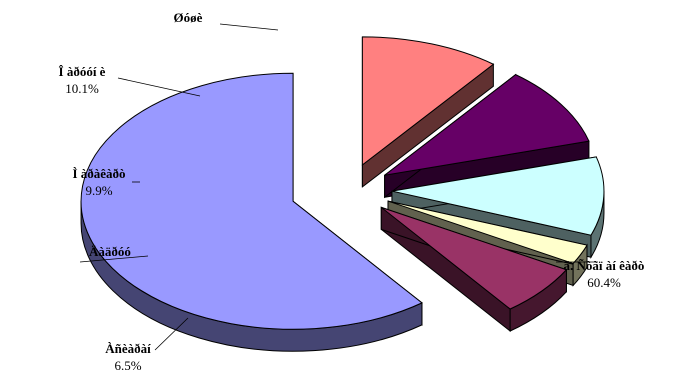  What do you see at coordinates (188, 17) in the screenshot?
I see `slice-name-label: Øóøè` at bounding box center [188, 17].